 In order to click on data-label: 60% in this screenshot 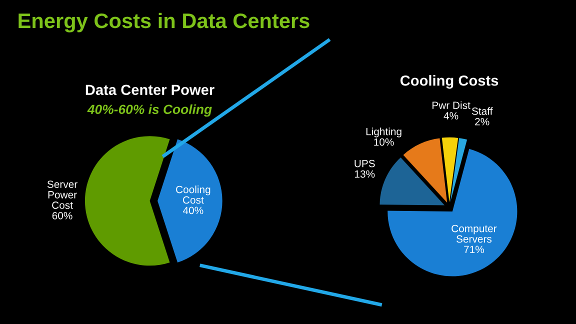, I will do `click(62, 216)`.